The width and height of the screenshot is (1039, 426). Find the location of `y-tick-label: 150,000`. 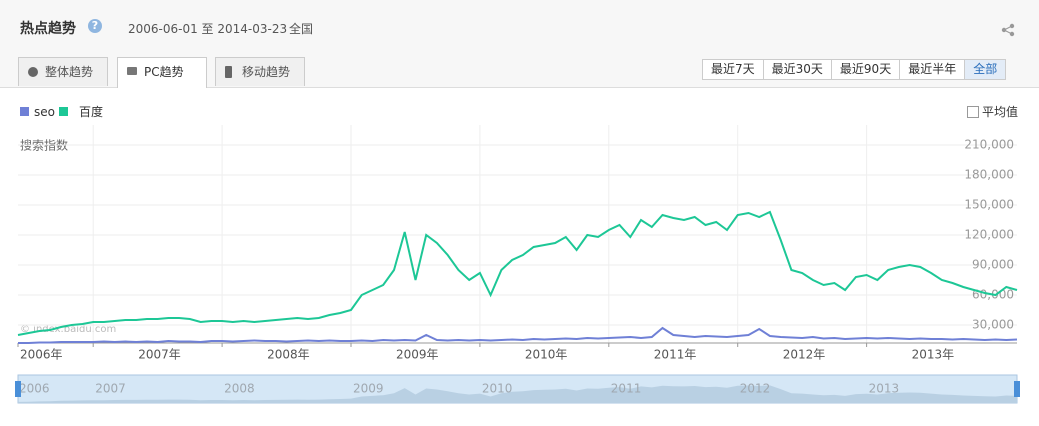

y-tick-label: 150,000 is located at coordinates (989, 205).